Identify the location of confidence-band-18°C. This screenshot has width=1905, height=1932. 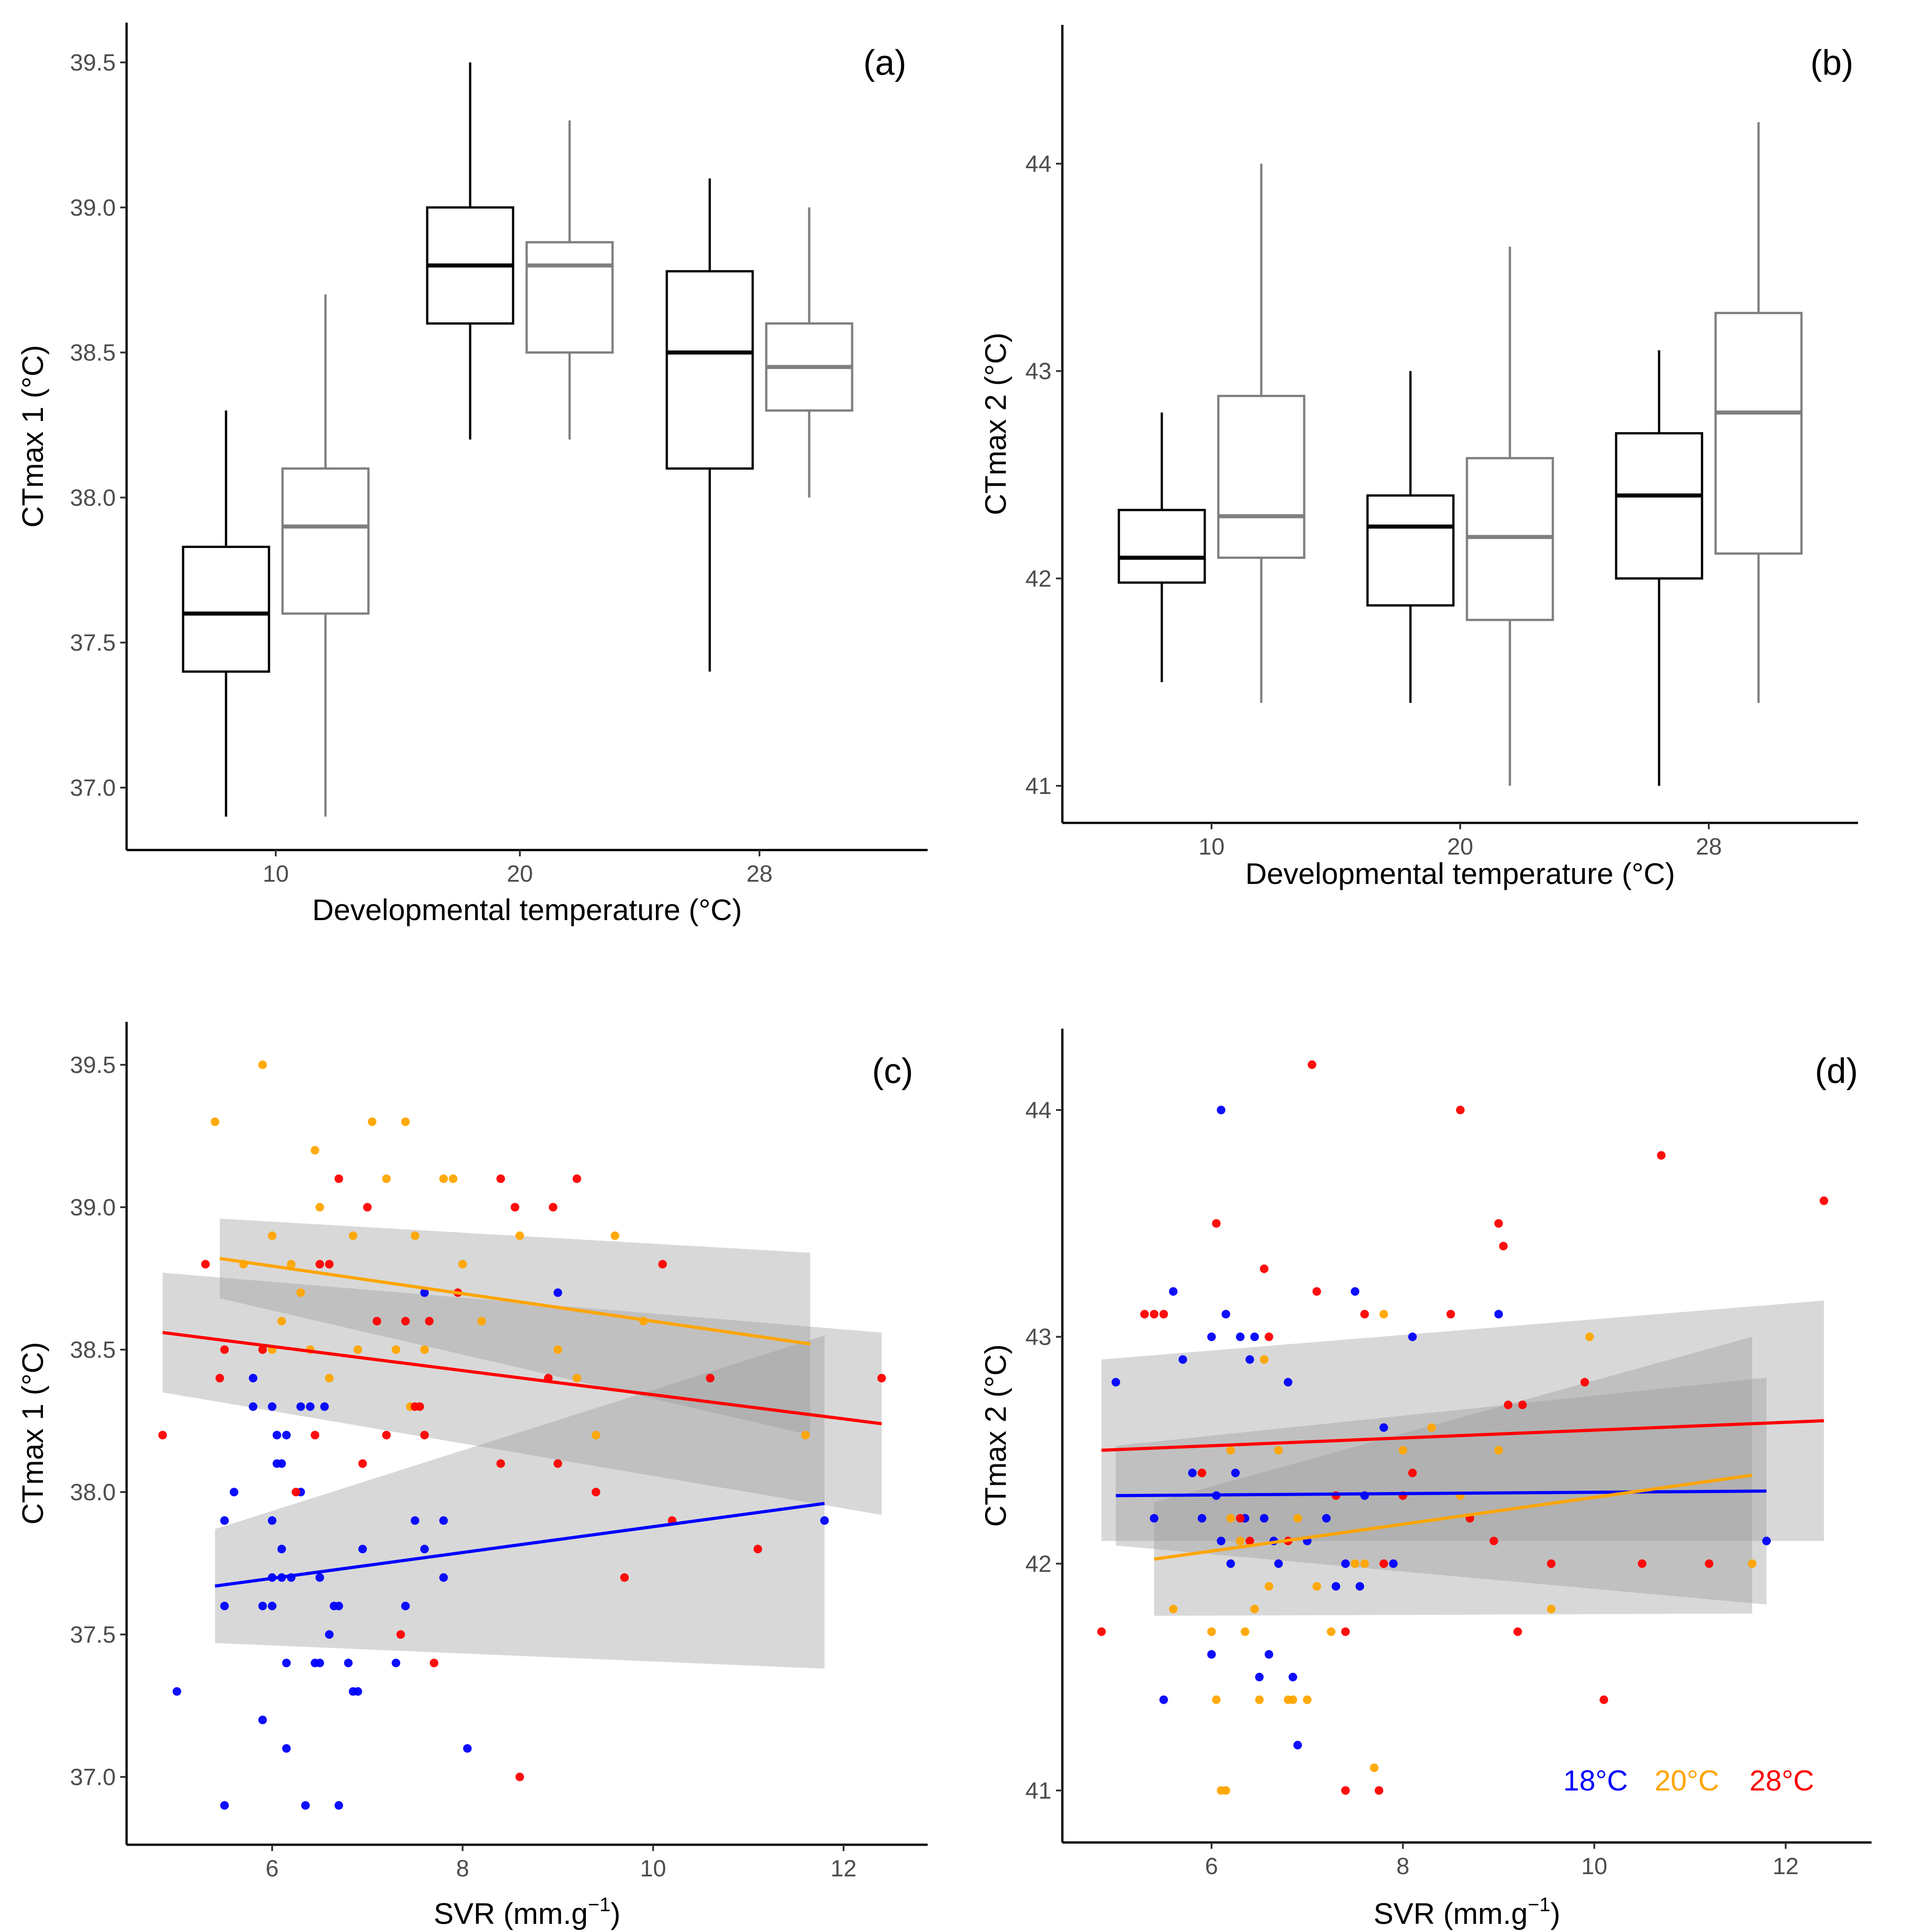
(520, 1502).